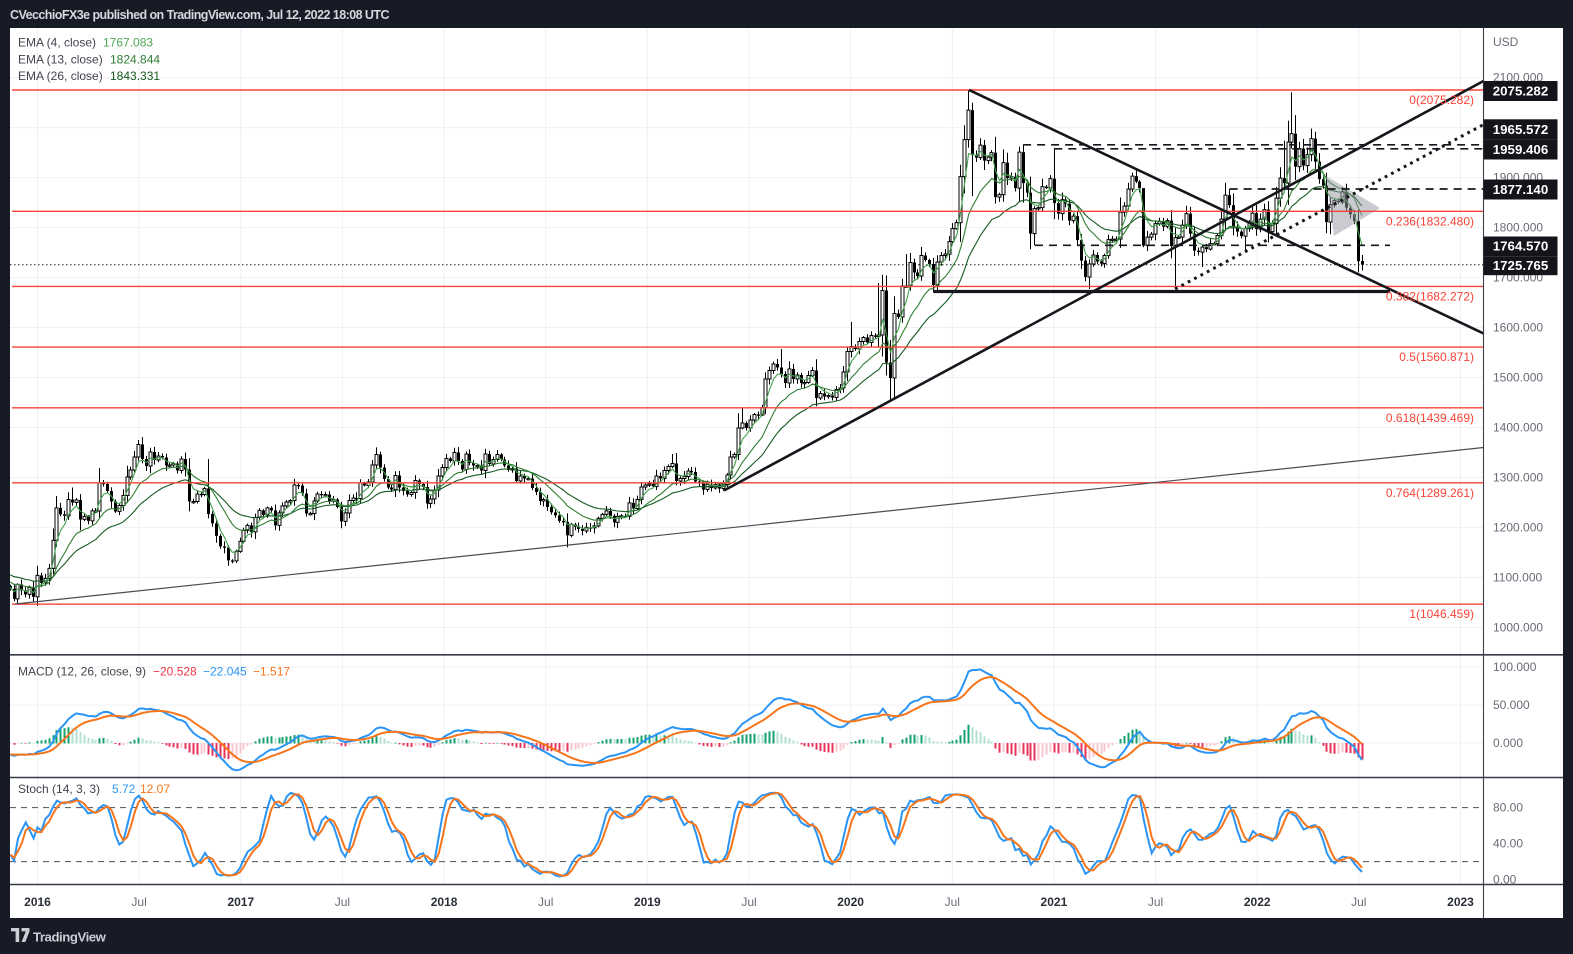 This screenshot has width=1573, height=954. I want to click on svg-text: 1764.570, so click(1520, 246).